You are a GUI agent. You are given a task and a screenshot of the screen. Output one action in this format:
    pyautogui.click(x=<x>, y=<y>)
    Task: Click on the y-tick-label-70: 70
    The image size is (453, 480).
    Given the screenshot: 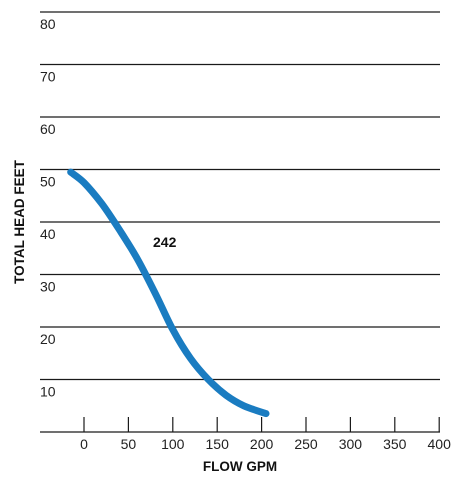 What is the action you would take?
    pyautogui.click(x=48, y=77)
    